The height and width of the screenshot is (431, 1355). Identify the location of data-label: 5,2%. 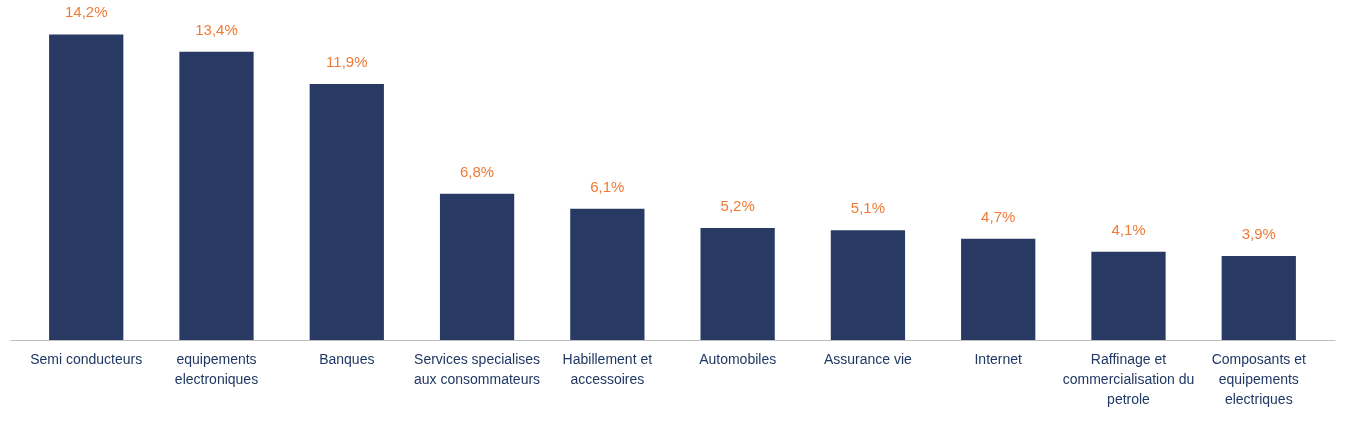
(737, 206).